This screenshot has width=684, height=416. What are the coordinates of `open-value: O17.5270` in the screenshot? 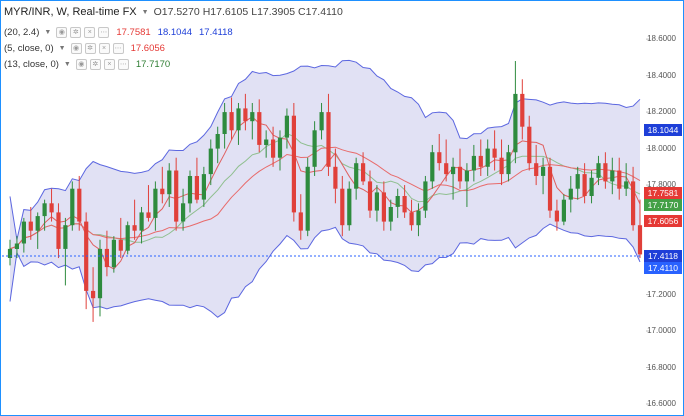 It's located at (176, 12).